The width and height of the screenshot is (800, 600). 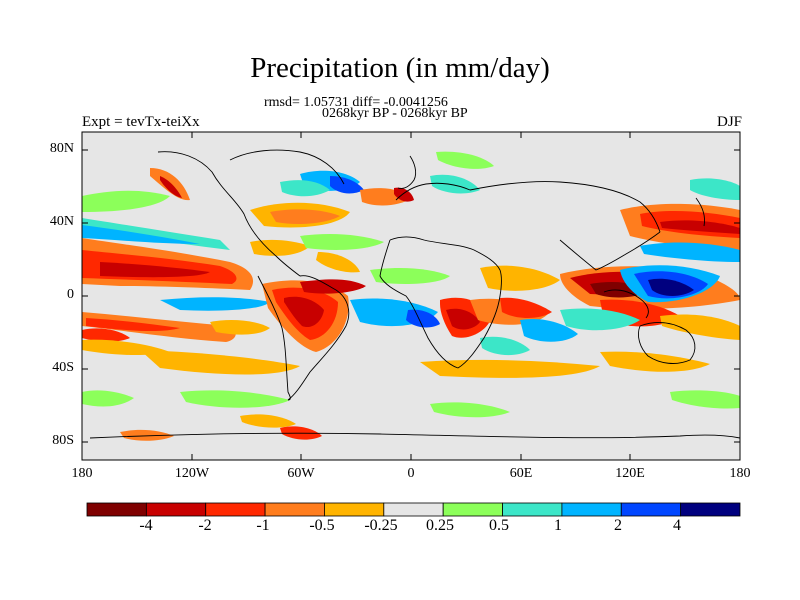 What do you see at coordinates (618, 525) in the screenshot?
I see `colorbar-label: 2` at bounding box center [618, 525].